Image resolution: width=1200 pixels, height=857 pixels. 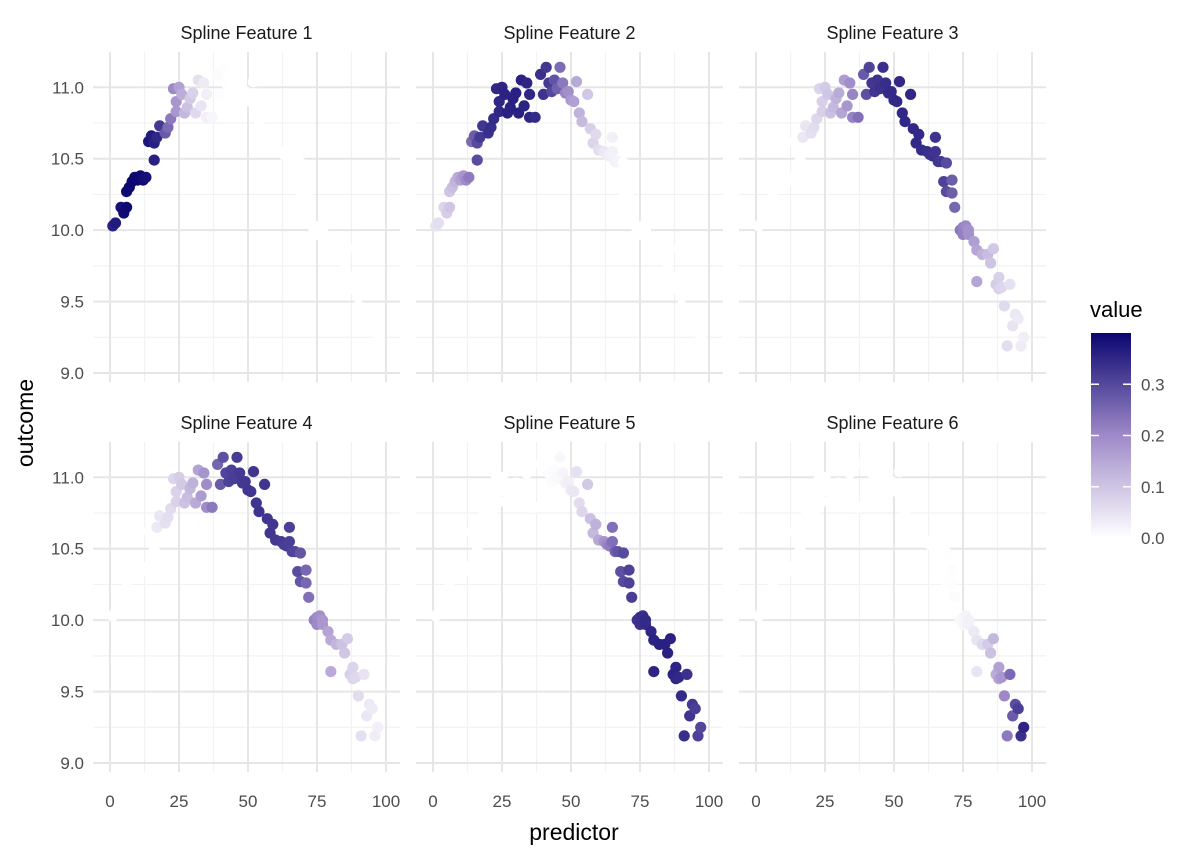 I want to click on facet-panel-5: Spline Feature 5, so click(x=569, y=592).